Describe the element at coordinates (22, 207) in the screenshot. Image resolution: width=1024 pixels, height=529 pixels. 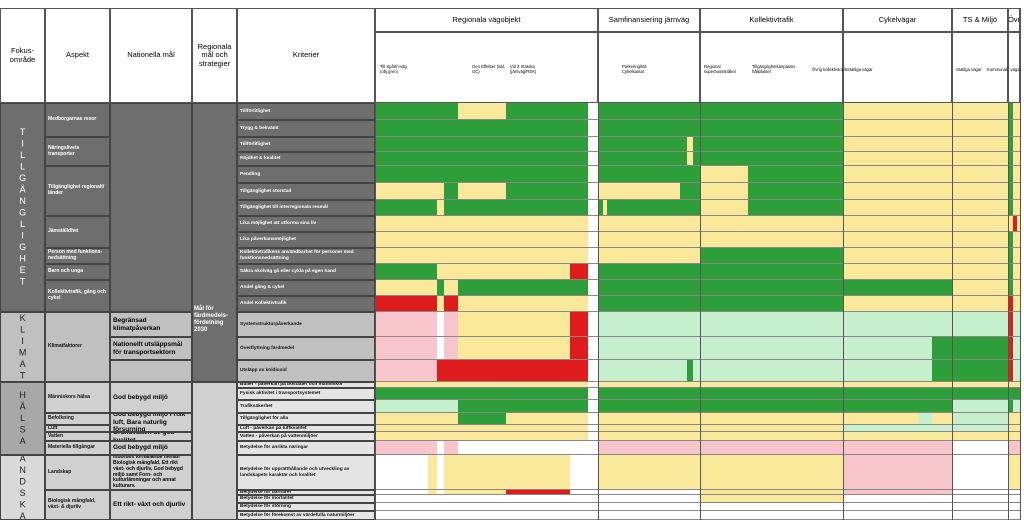
I see `focus-area: TILLGÄNGLIGHET` at that location.